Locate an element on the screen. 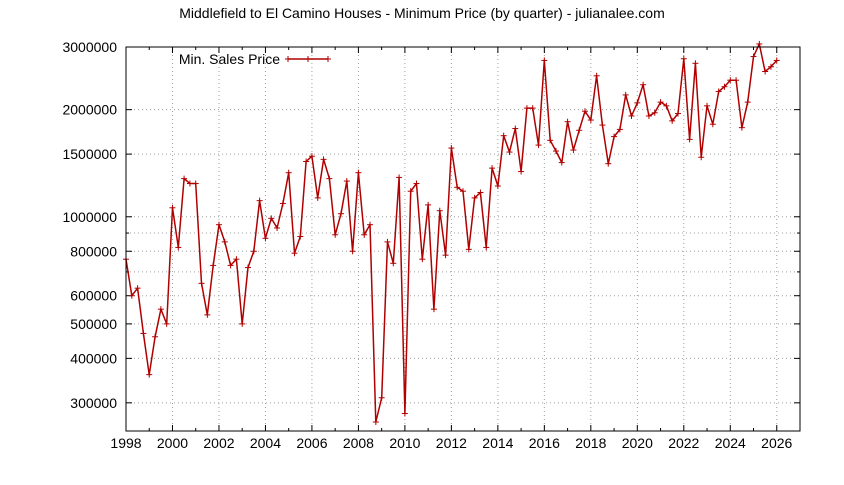 This screenshot has height=485, width=844. x-tick-label: 2014 is located at coordinates (497, 443).